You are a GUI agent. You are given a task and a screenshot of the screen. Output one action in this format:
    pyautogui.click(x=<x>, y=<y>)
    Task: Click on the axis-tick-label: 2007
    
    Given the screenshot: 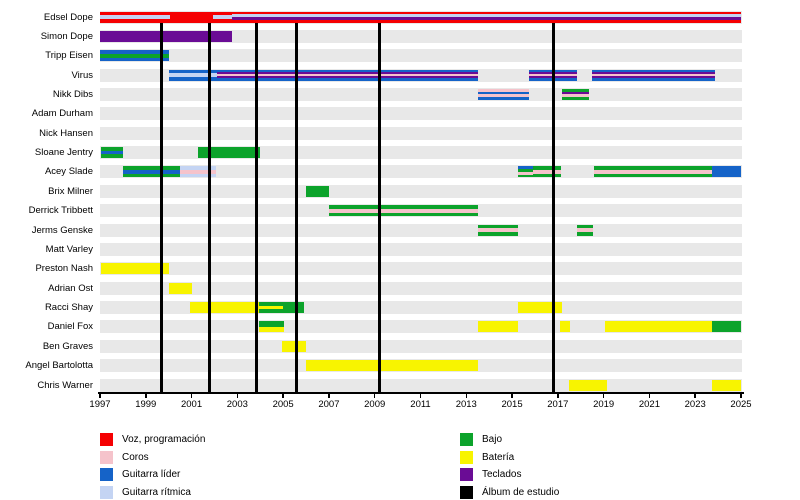 What is the action you would take?
    pyautogui.click(x=329, y=404)
    